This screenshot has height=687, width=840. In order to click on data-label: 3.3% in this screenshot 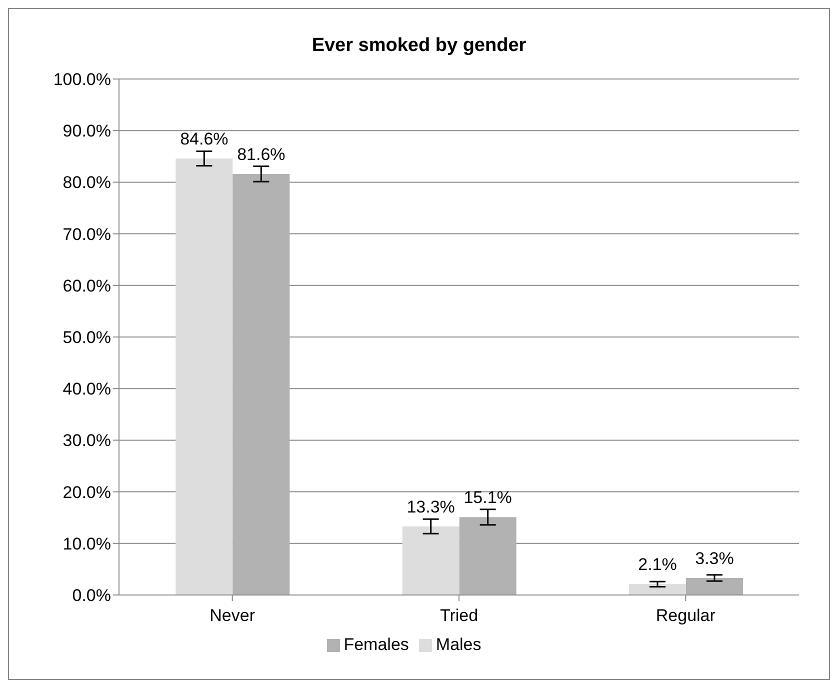, I will do `click(714, 558)`.